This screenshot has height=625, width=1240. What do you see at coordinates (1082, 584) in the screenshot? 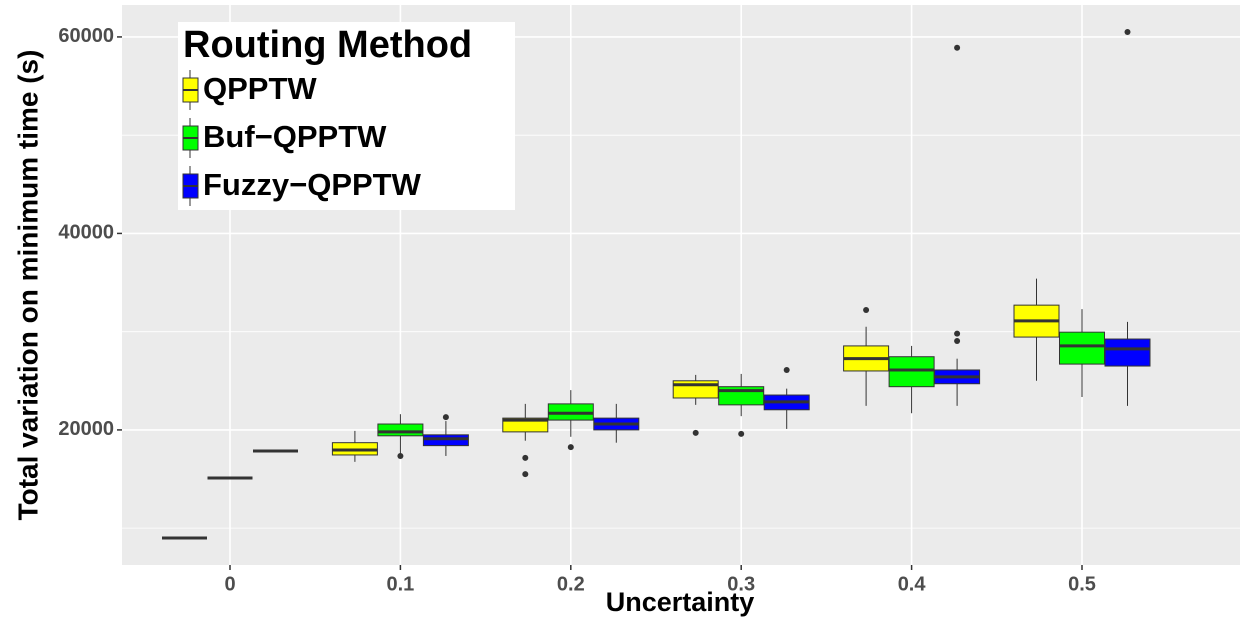
I see `x-tick-label: 0.5` at bounding box center [1082, 584].